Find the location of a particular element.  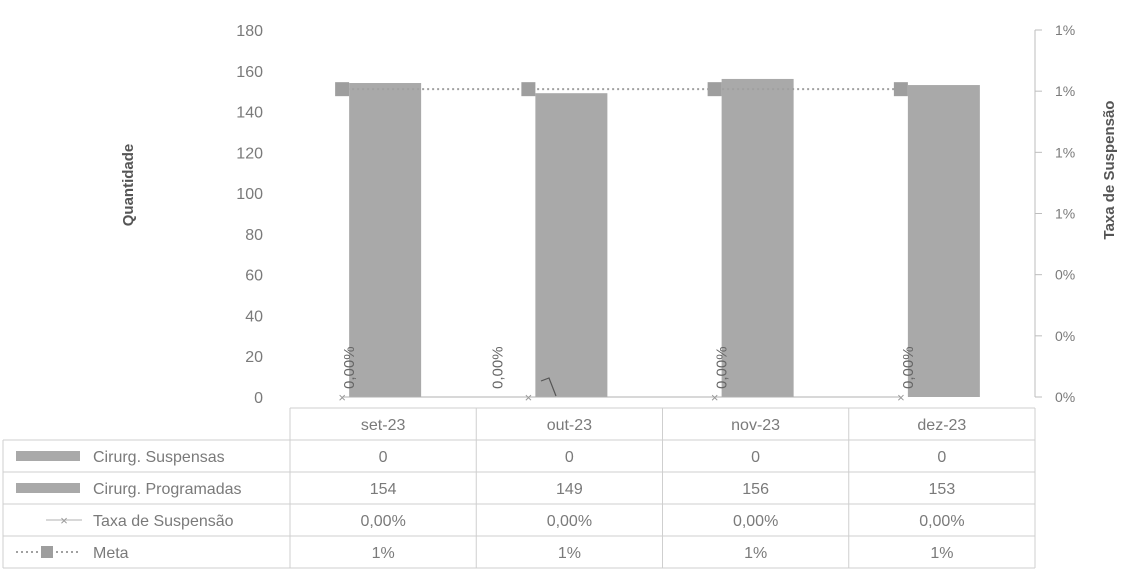

table-cell-value: 156 is located at coordinates (755, 489).